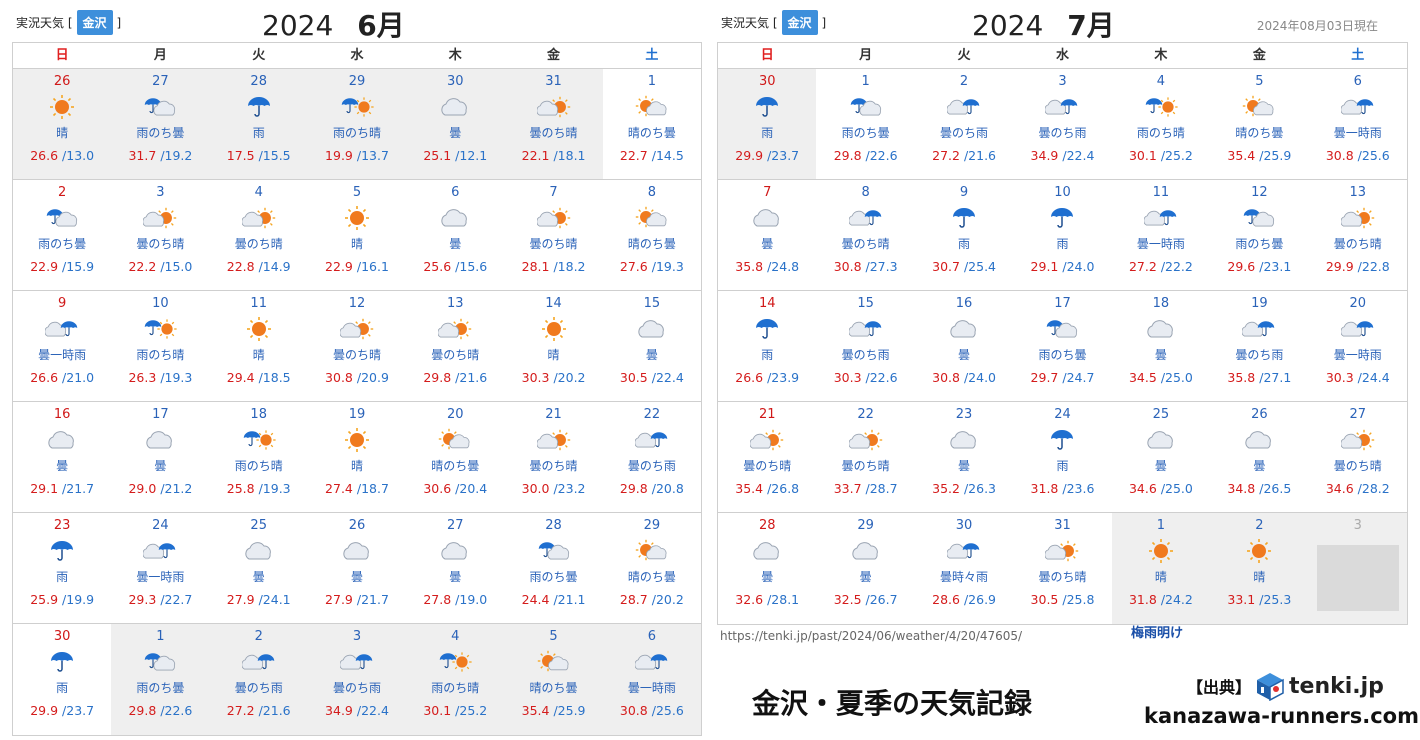 The width and height of the screenshot is (1420, 740). What do you see at coordinates (62, 124) in the screenshot?
I see `day-cell: 26 晴 26.6 /13.0` at bounding box center [62, 124].